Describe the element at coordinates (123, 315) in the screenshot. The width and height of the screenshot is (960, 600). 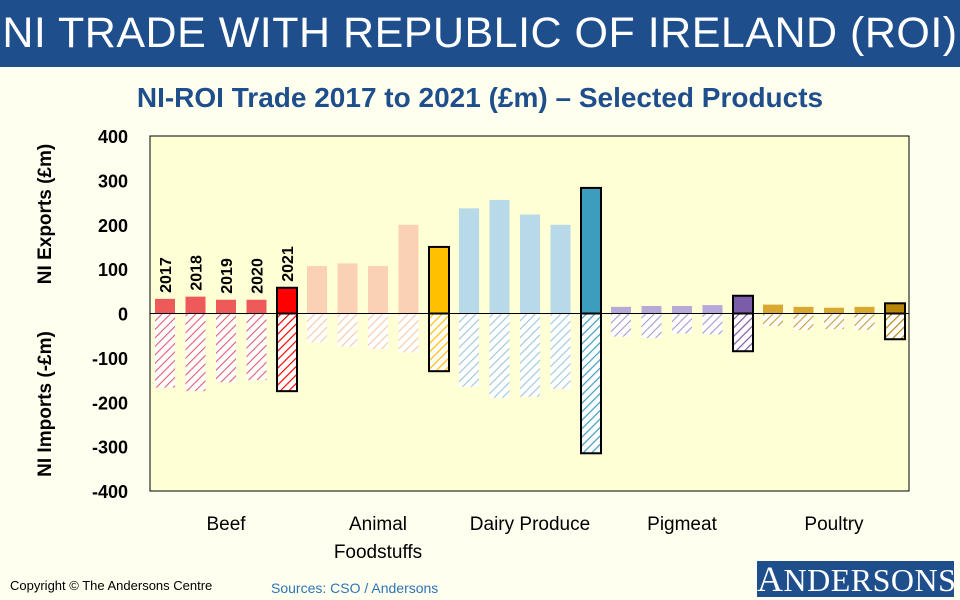
I see `y-tick-label: 0` at that location.